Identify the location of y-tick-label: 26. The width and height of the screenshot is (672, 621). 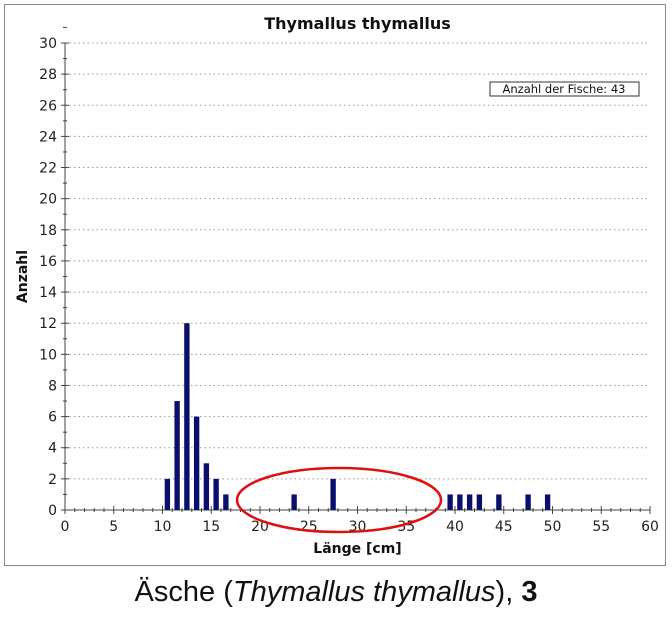
(48, 106).